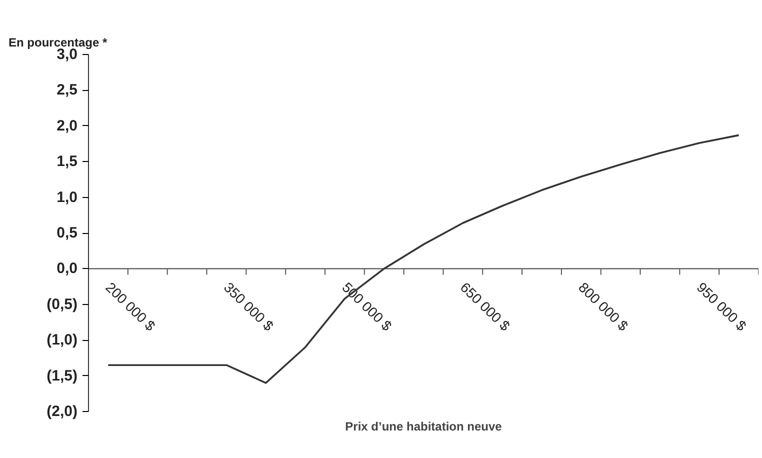  What do you see at coordinates (62, 411) in the screenshot?
I see `y-tick-label: (2,0)` at bounding box center [62, 411].